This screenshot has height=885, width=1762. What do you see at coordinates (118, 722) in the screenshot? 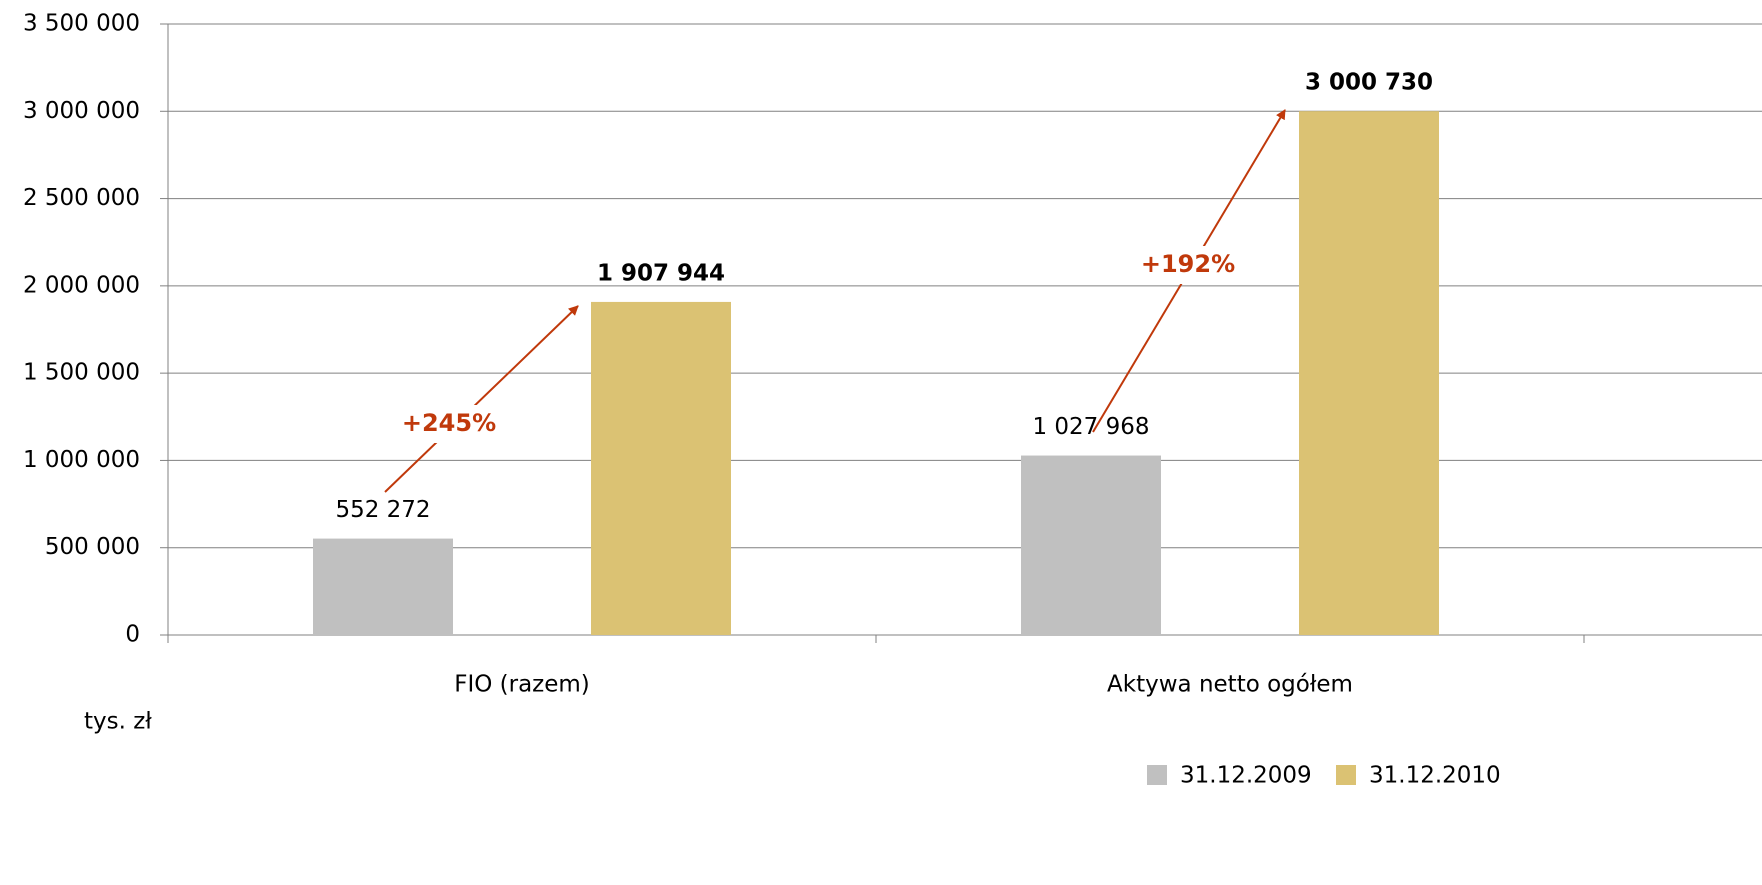
I see `axis-label: tys. zł` at bounding box center [118, 722].